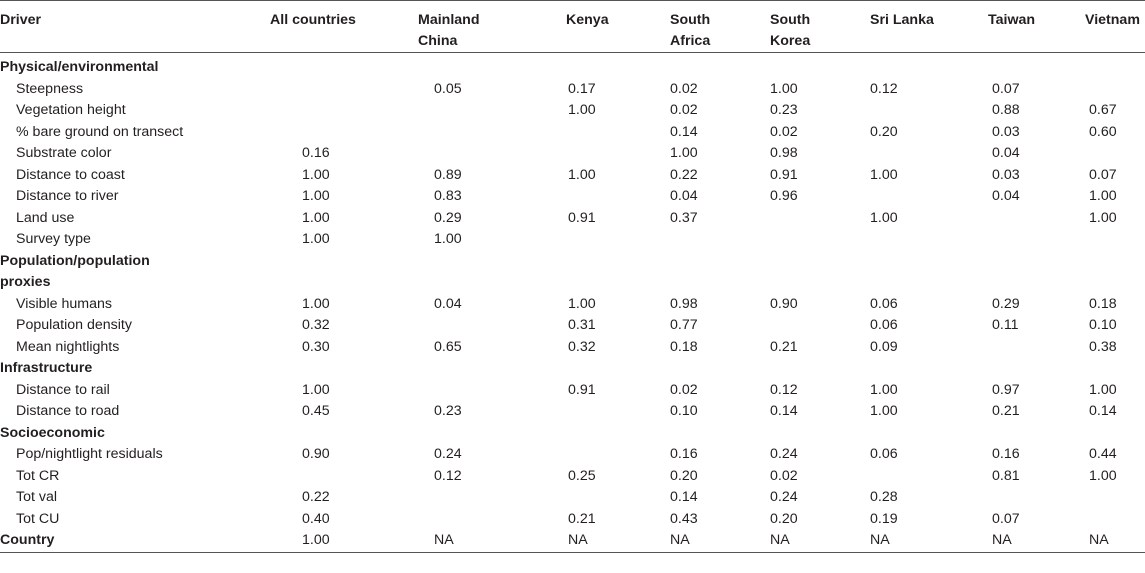  I want to click on value-cell: 0.17, so click(582, 88).